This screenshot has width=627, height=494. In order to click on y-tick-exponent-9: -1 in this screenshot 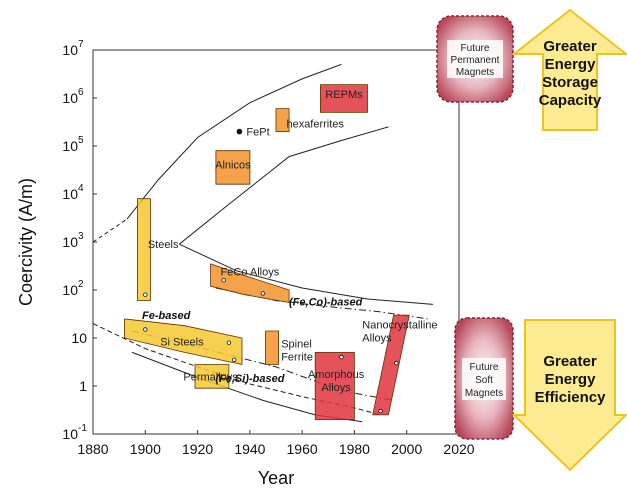, I will do `click(82, 428)`.